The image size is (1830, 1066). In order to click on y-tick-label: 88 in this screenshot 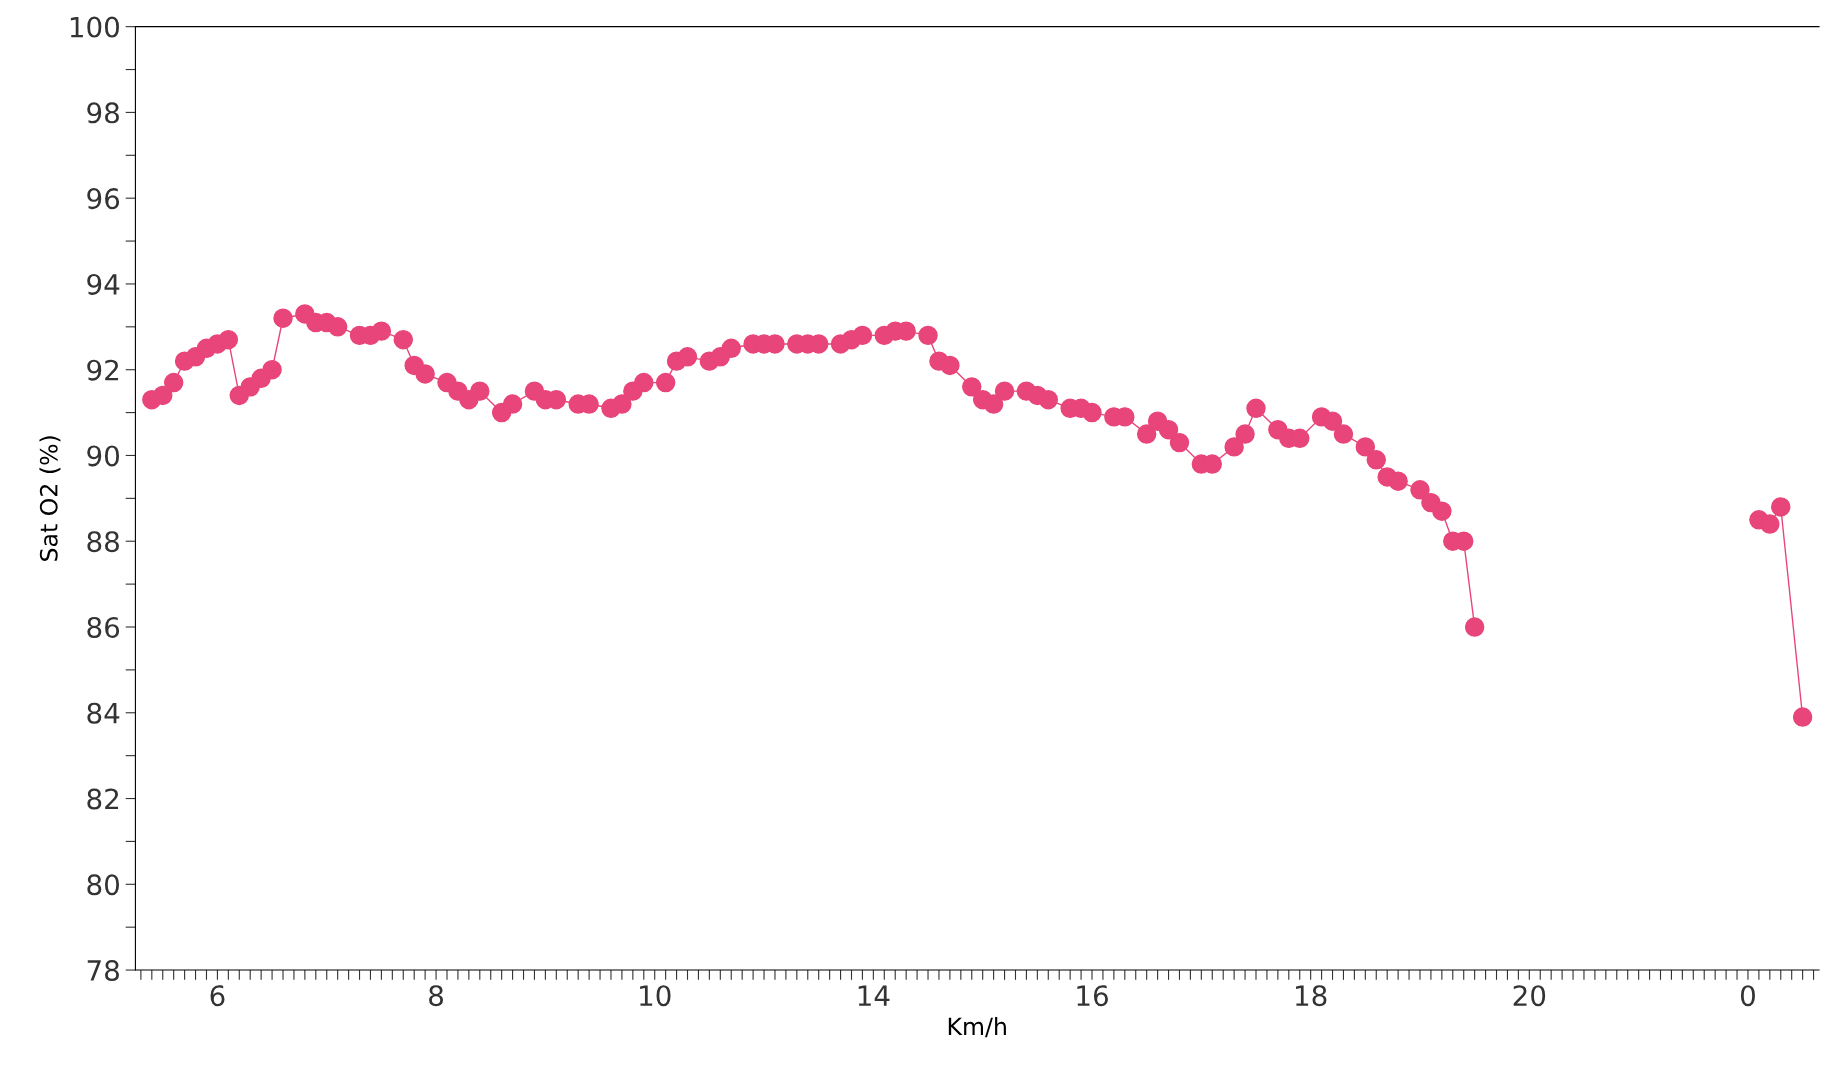, I will do `click(103, 542)`.